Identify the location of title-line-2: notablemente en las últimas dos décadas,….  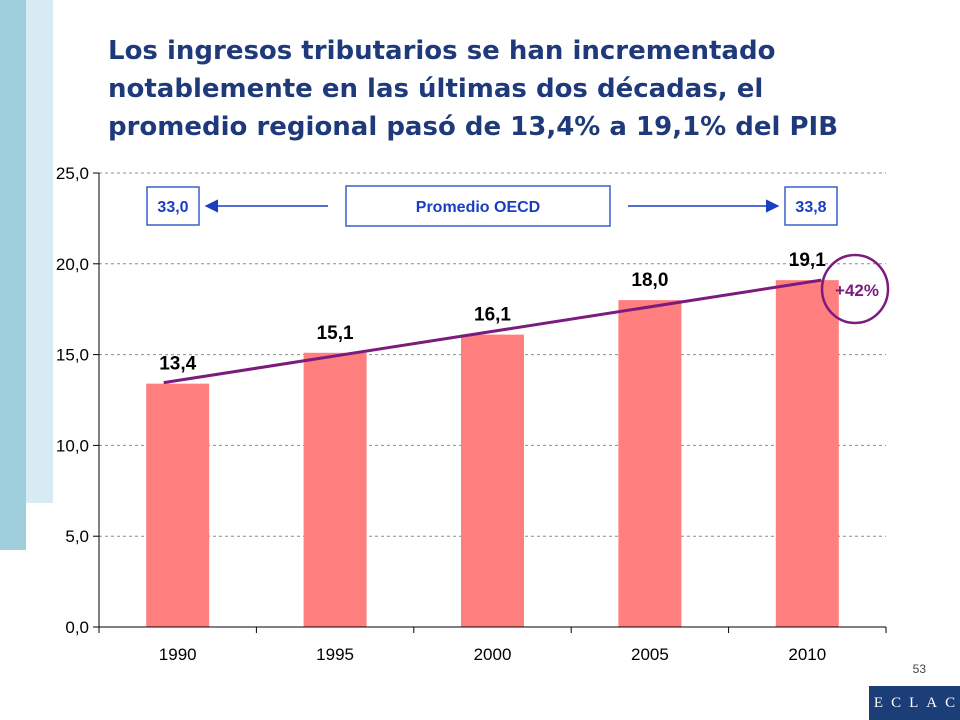
(436, 89).